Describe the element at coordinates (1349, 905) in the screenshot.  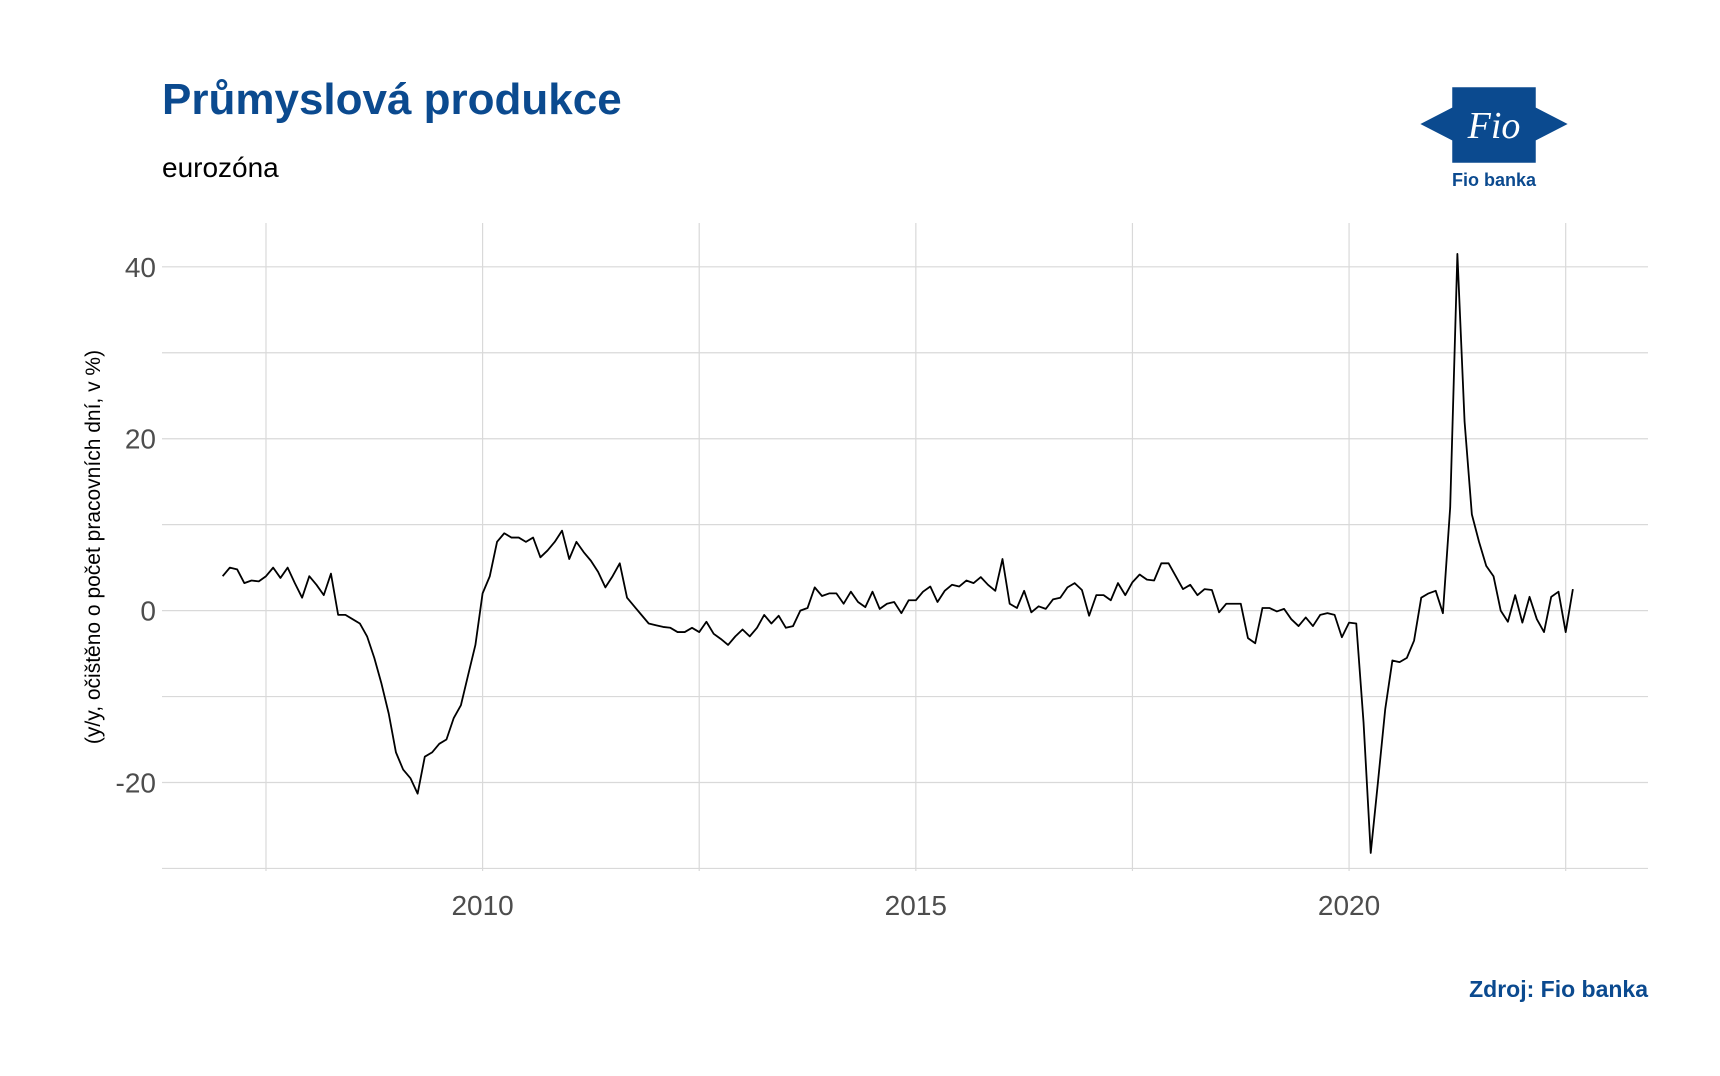
I see `x-tick-label: 2020` at that location.